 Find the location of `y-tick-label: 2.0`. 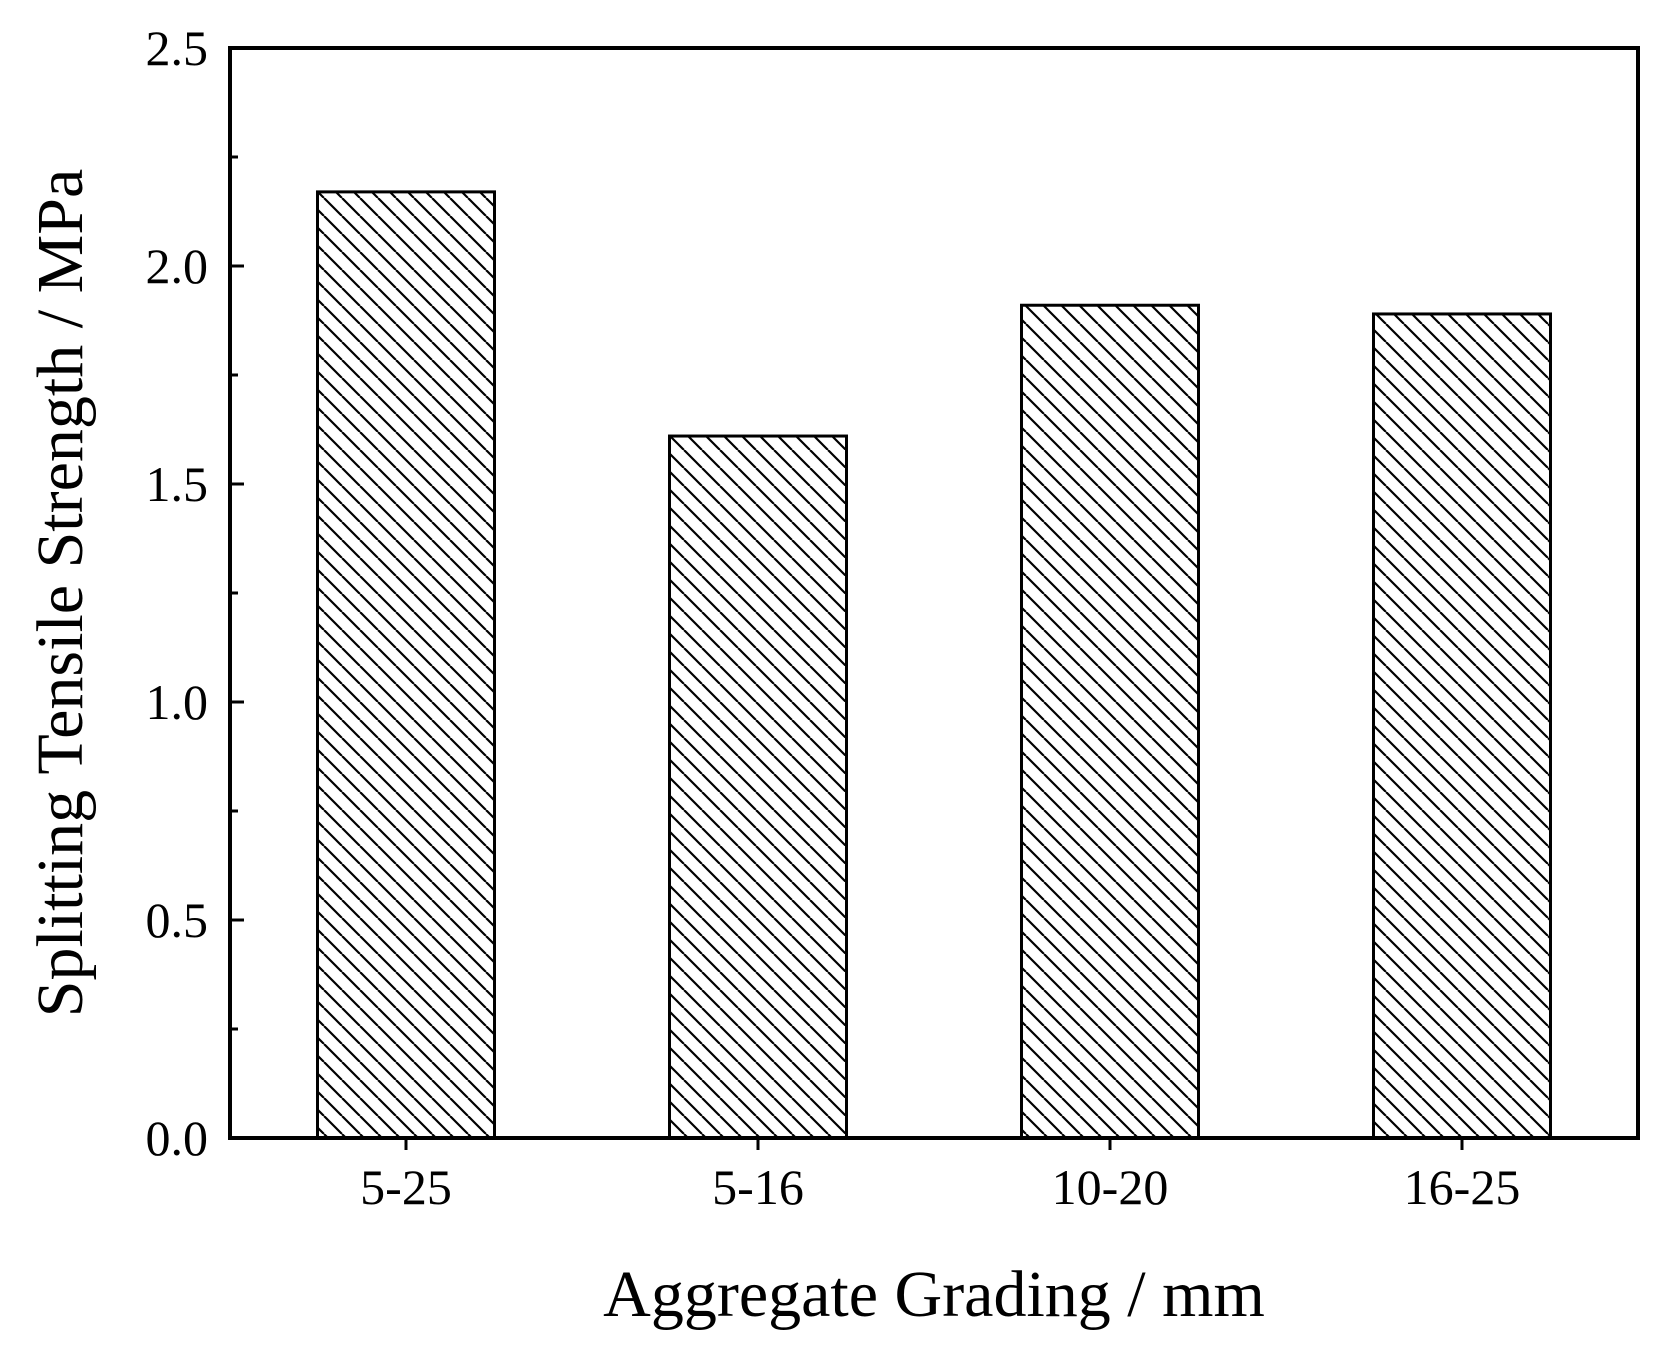

y-tick-label: 2.0 is located at coordinates (177, 266).